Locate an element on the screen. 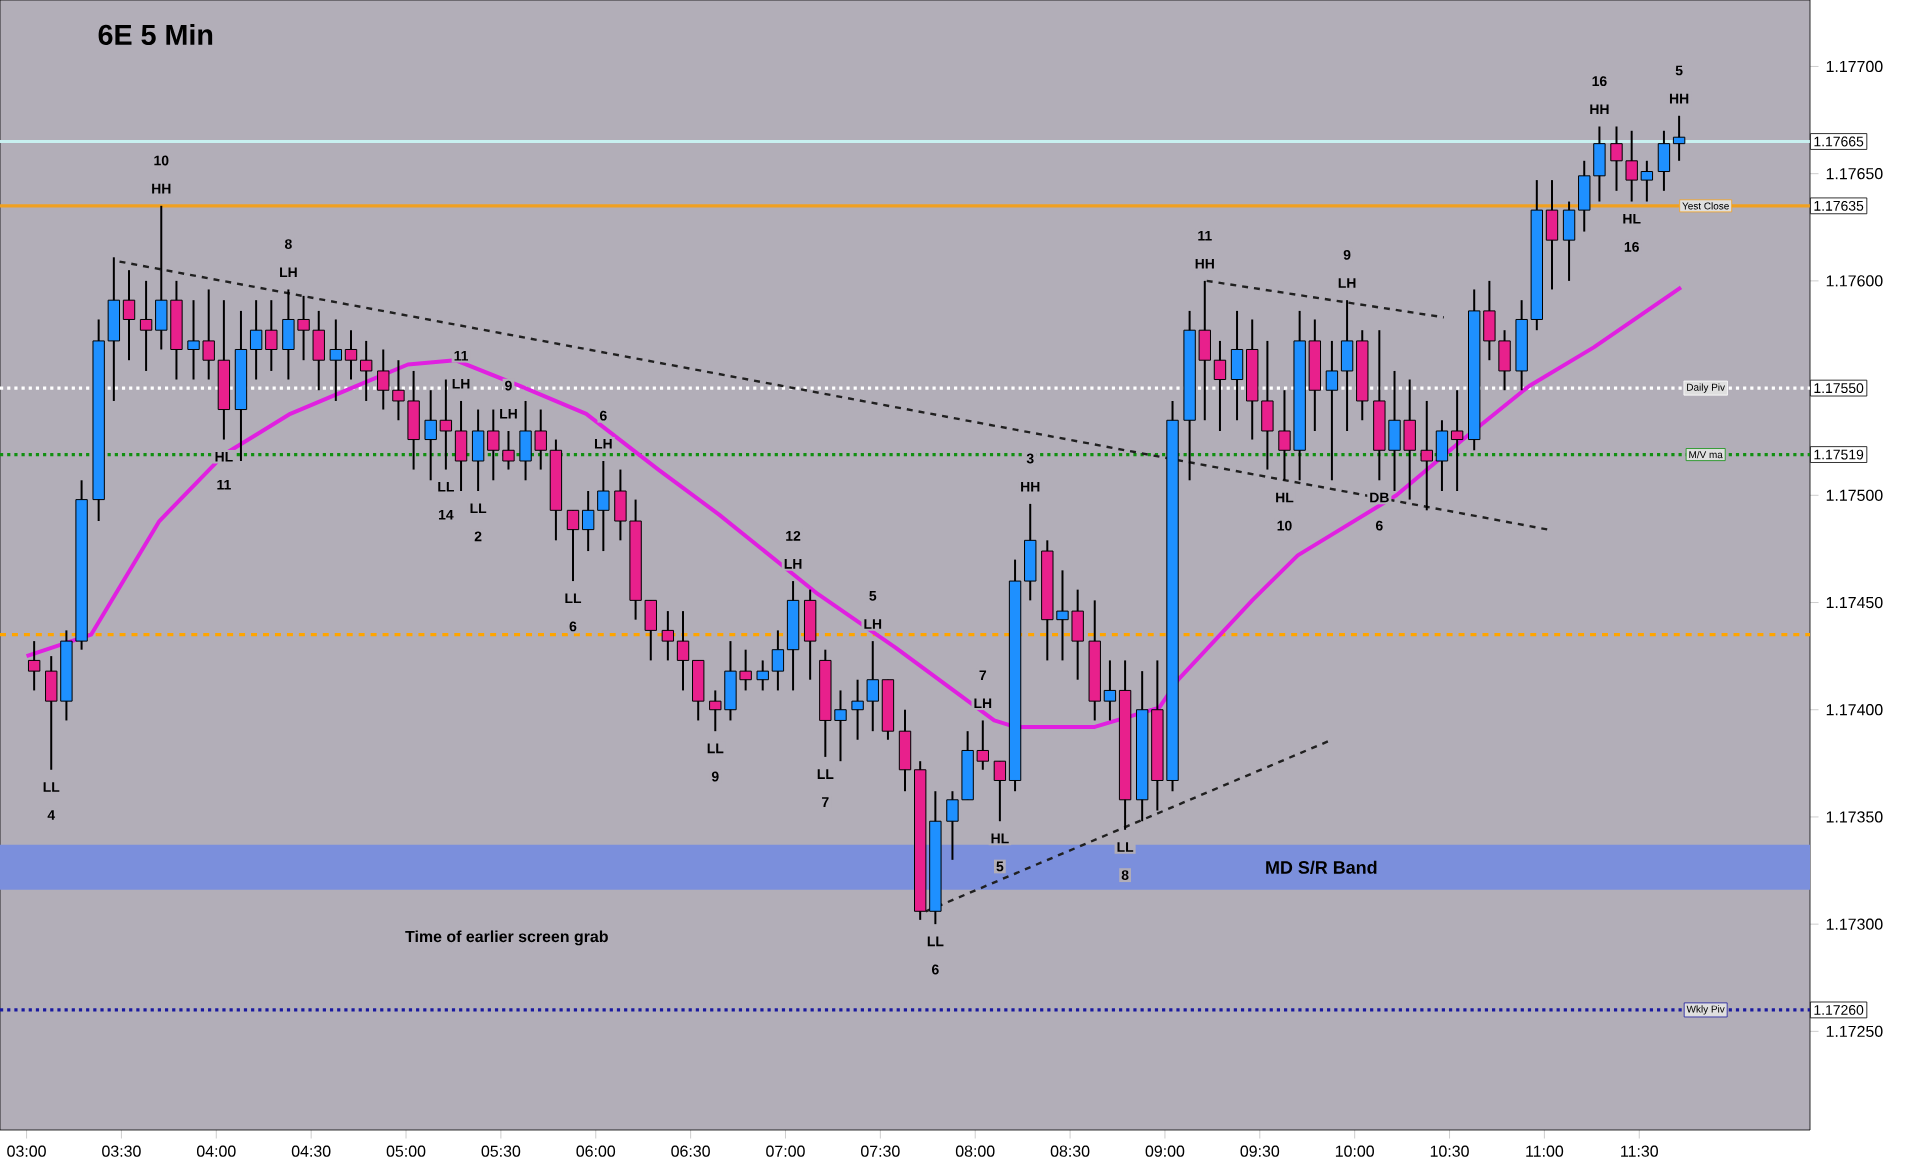 Image resolution: width=1920 pixels, height=1174 pixels. text: 6E 5 Min is located at coordinates (155, 34).